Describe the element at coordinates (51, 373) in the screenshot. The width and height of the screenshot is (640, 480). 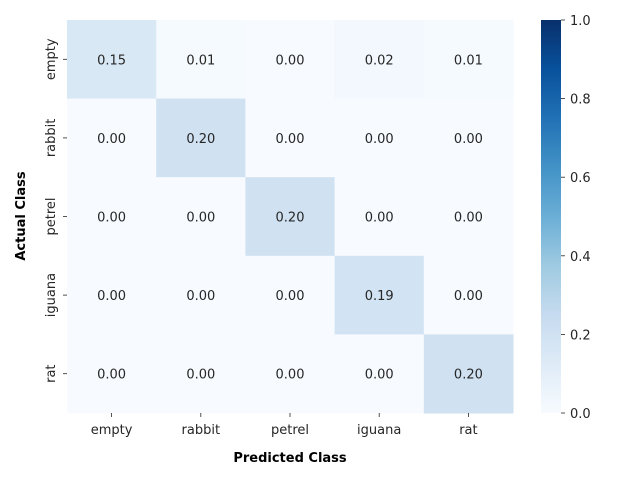
I see `y-tick-label: rat` at that location.